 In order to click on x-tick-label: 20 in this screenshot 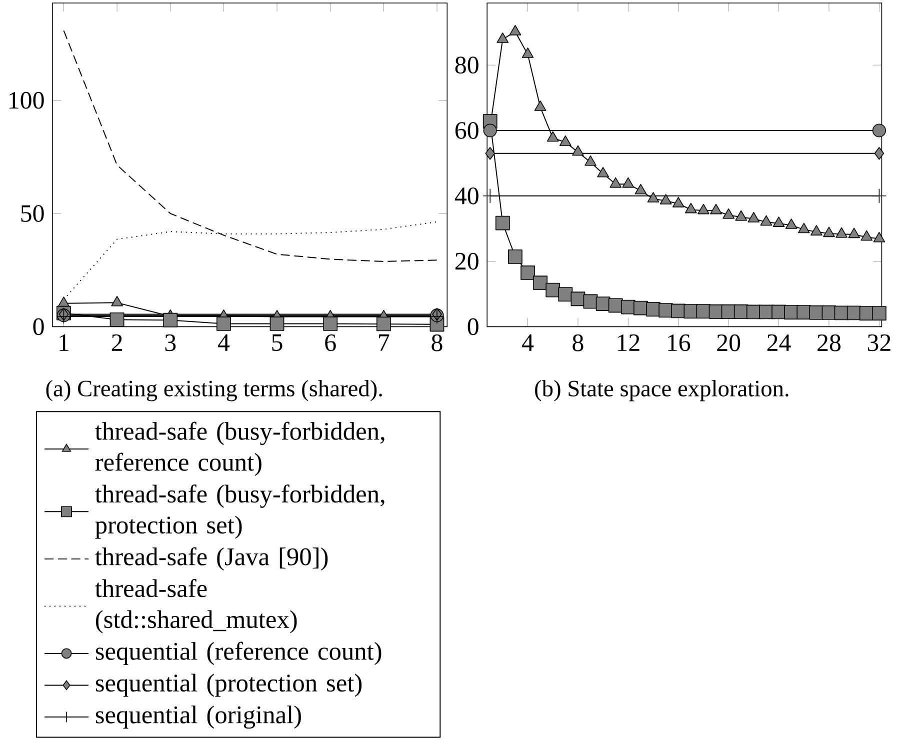, I will do `click(728, 343)`.